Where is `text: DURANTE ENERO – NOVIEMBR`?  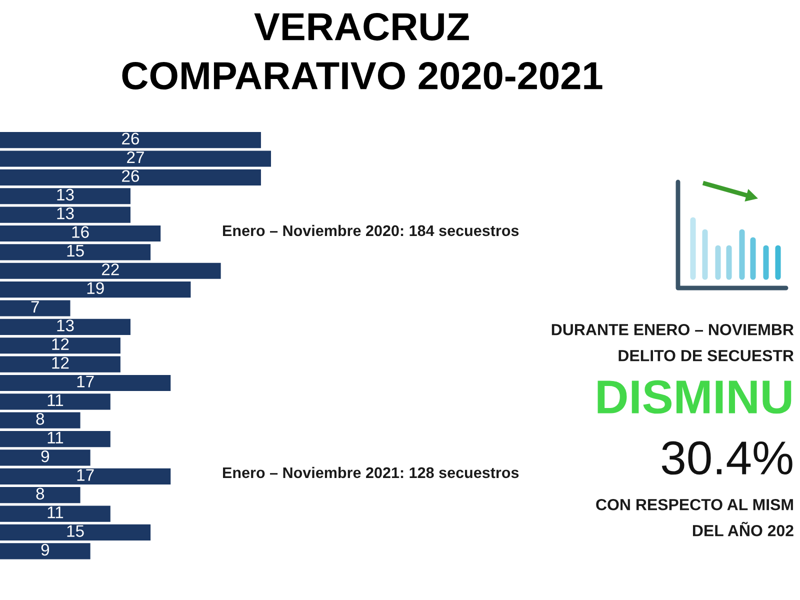 text: DURANTE ENERO – NOVIEMBR is located at coordinates (673, 330).